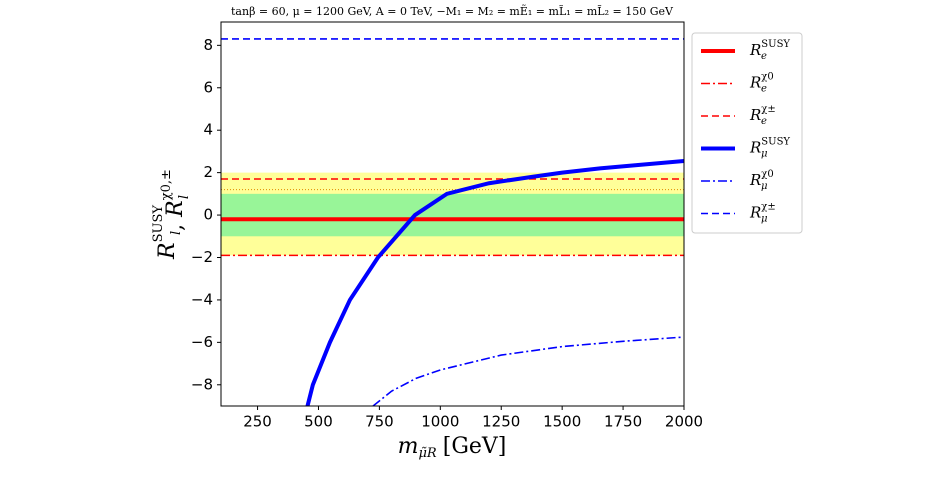  What do you see at coordinates (208, 172) in the screenshot?
I see `y-tick-label: 2` at bounding box center [208, 172].